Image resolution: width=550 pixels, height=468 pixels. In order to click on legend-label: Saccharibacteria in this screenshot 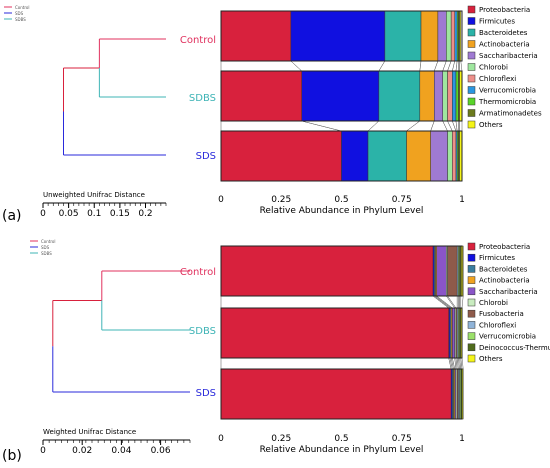, I will do `click(508, 292)`.